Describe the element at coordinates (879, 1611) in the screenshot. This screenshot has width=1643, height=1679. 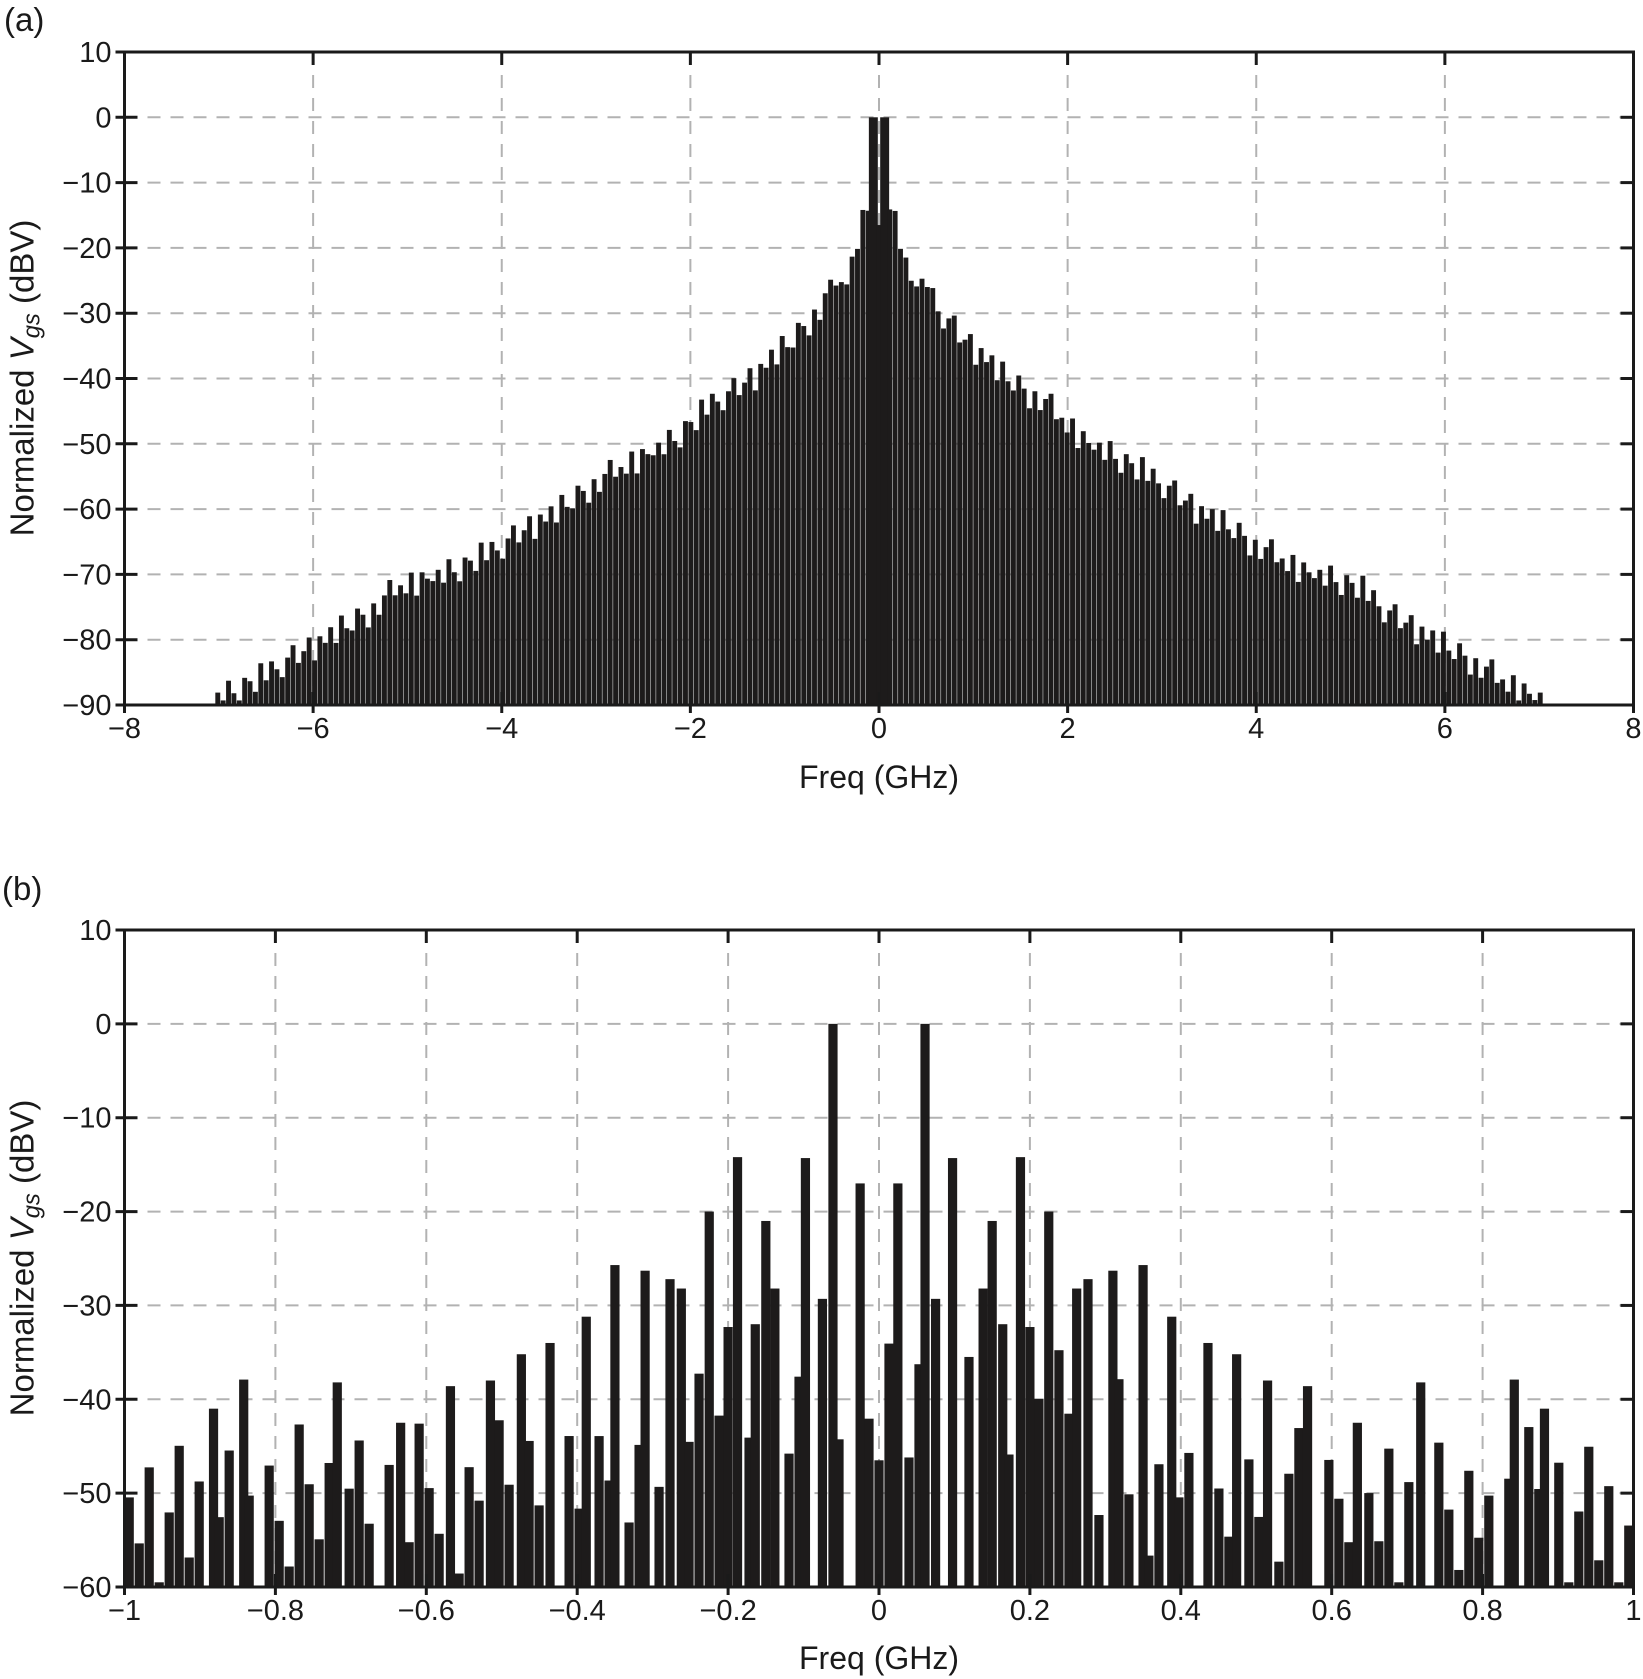
I see `x-tick-label: 0` at that location.